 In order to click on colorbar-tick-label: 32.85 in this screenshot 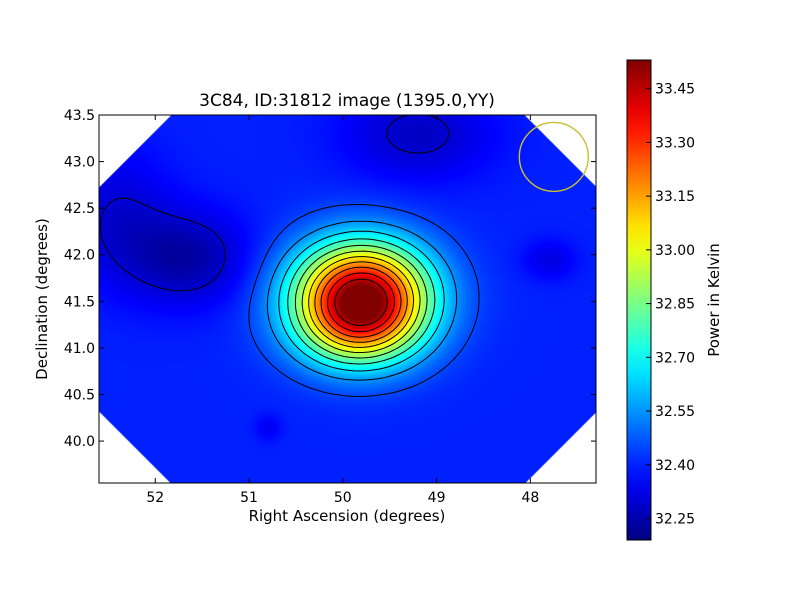, I will do `click(675, 305)`.